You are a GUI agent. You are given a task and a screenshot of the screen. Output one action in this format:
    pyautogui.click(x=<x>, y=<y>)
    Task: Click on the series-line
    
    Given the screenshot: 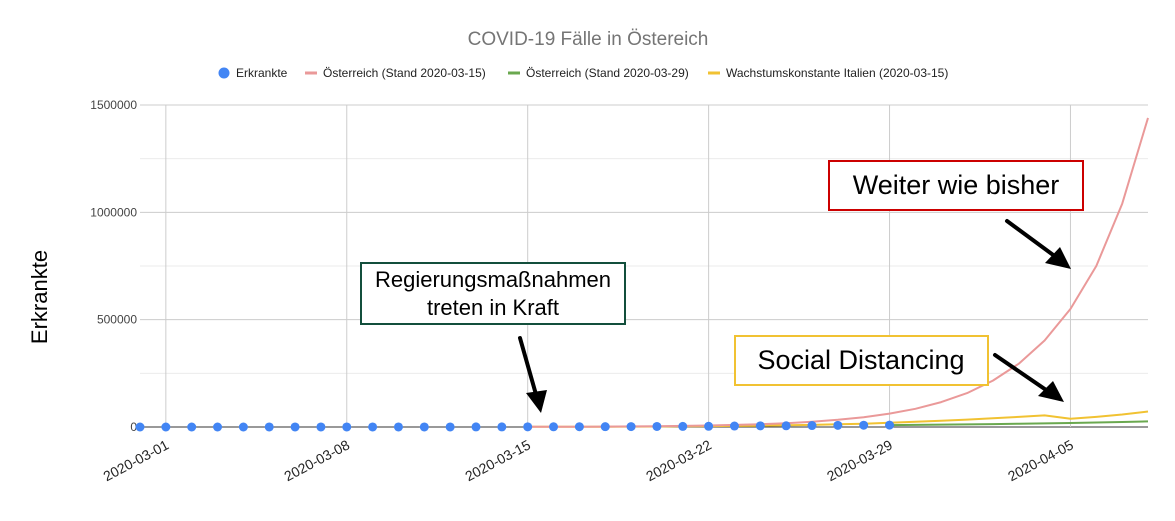 What is the action you would take?
    pyautogui.click(x=1019, y=423)
    